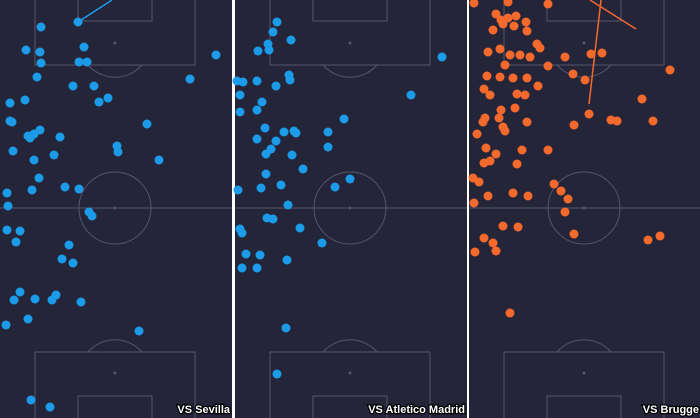 The width and height of the screenshot is (700, 418). What do you see at coordinates (203, 410) in the screenshot?
I see `panel-label: VS Sevilla` at bounding box center [203, 410].